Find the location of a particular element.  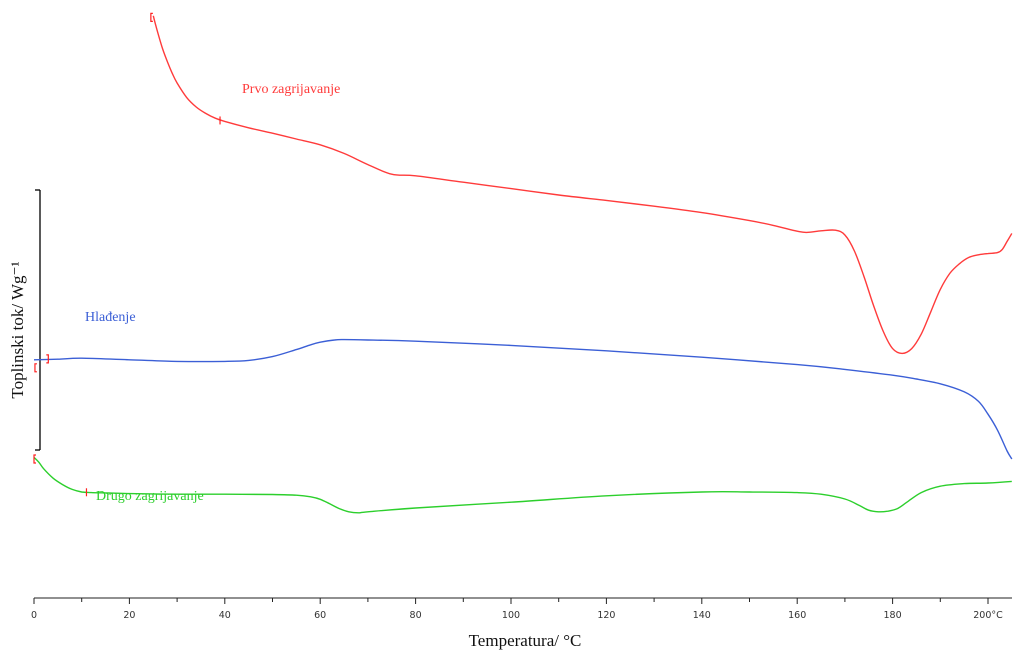

x-axis-ticks is located at coordinates (511, 601).